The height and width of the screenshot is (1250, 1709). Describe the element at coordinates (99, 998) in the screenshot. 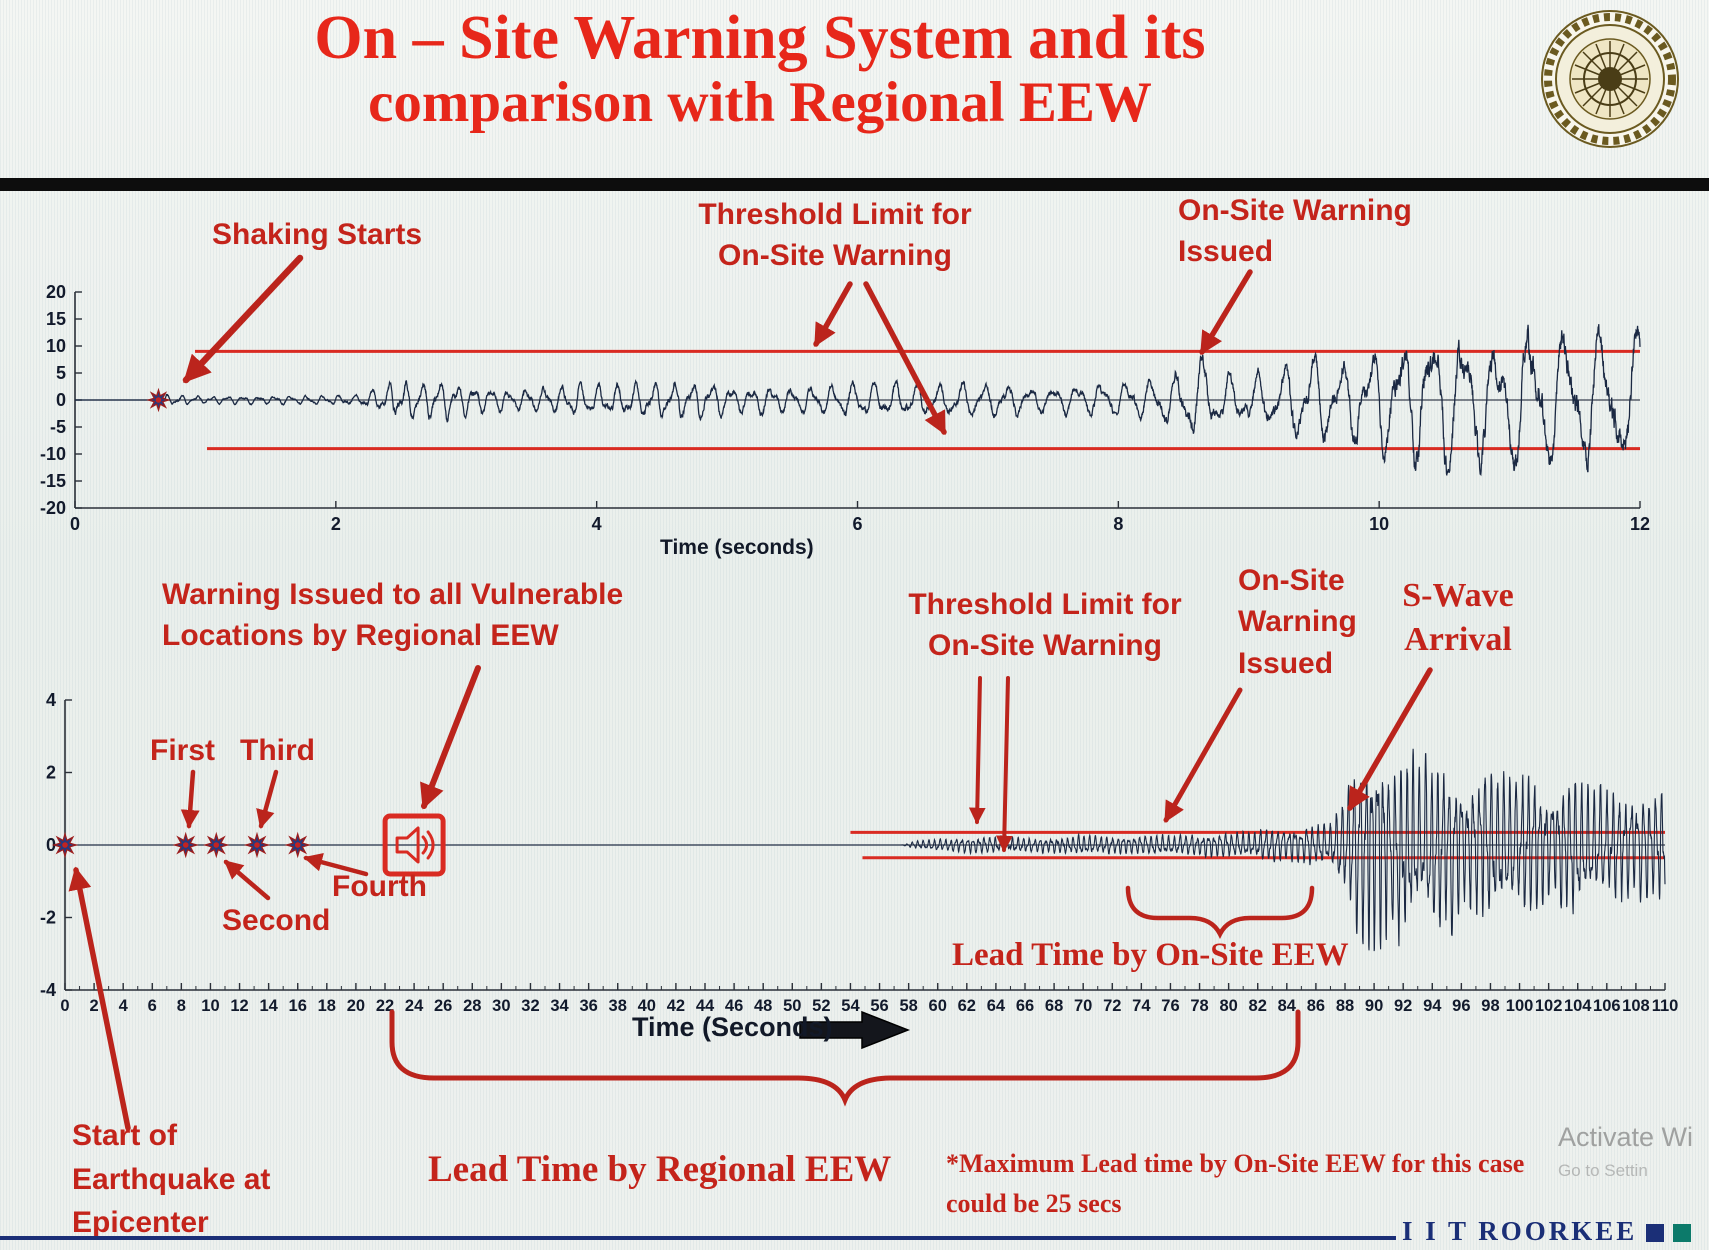

I see `epicenter-arrow` at that location.